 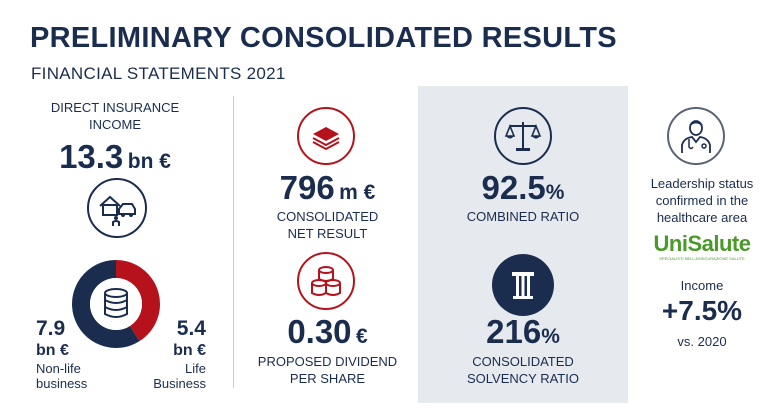 I want to click on combined-ratio-value: 92.5%, so click(x=523, y=187).